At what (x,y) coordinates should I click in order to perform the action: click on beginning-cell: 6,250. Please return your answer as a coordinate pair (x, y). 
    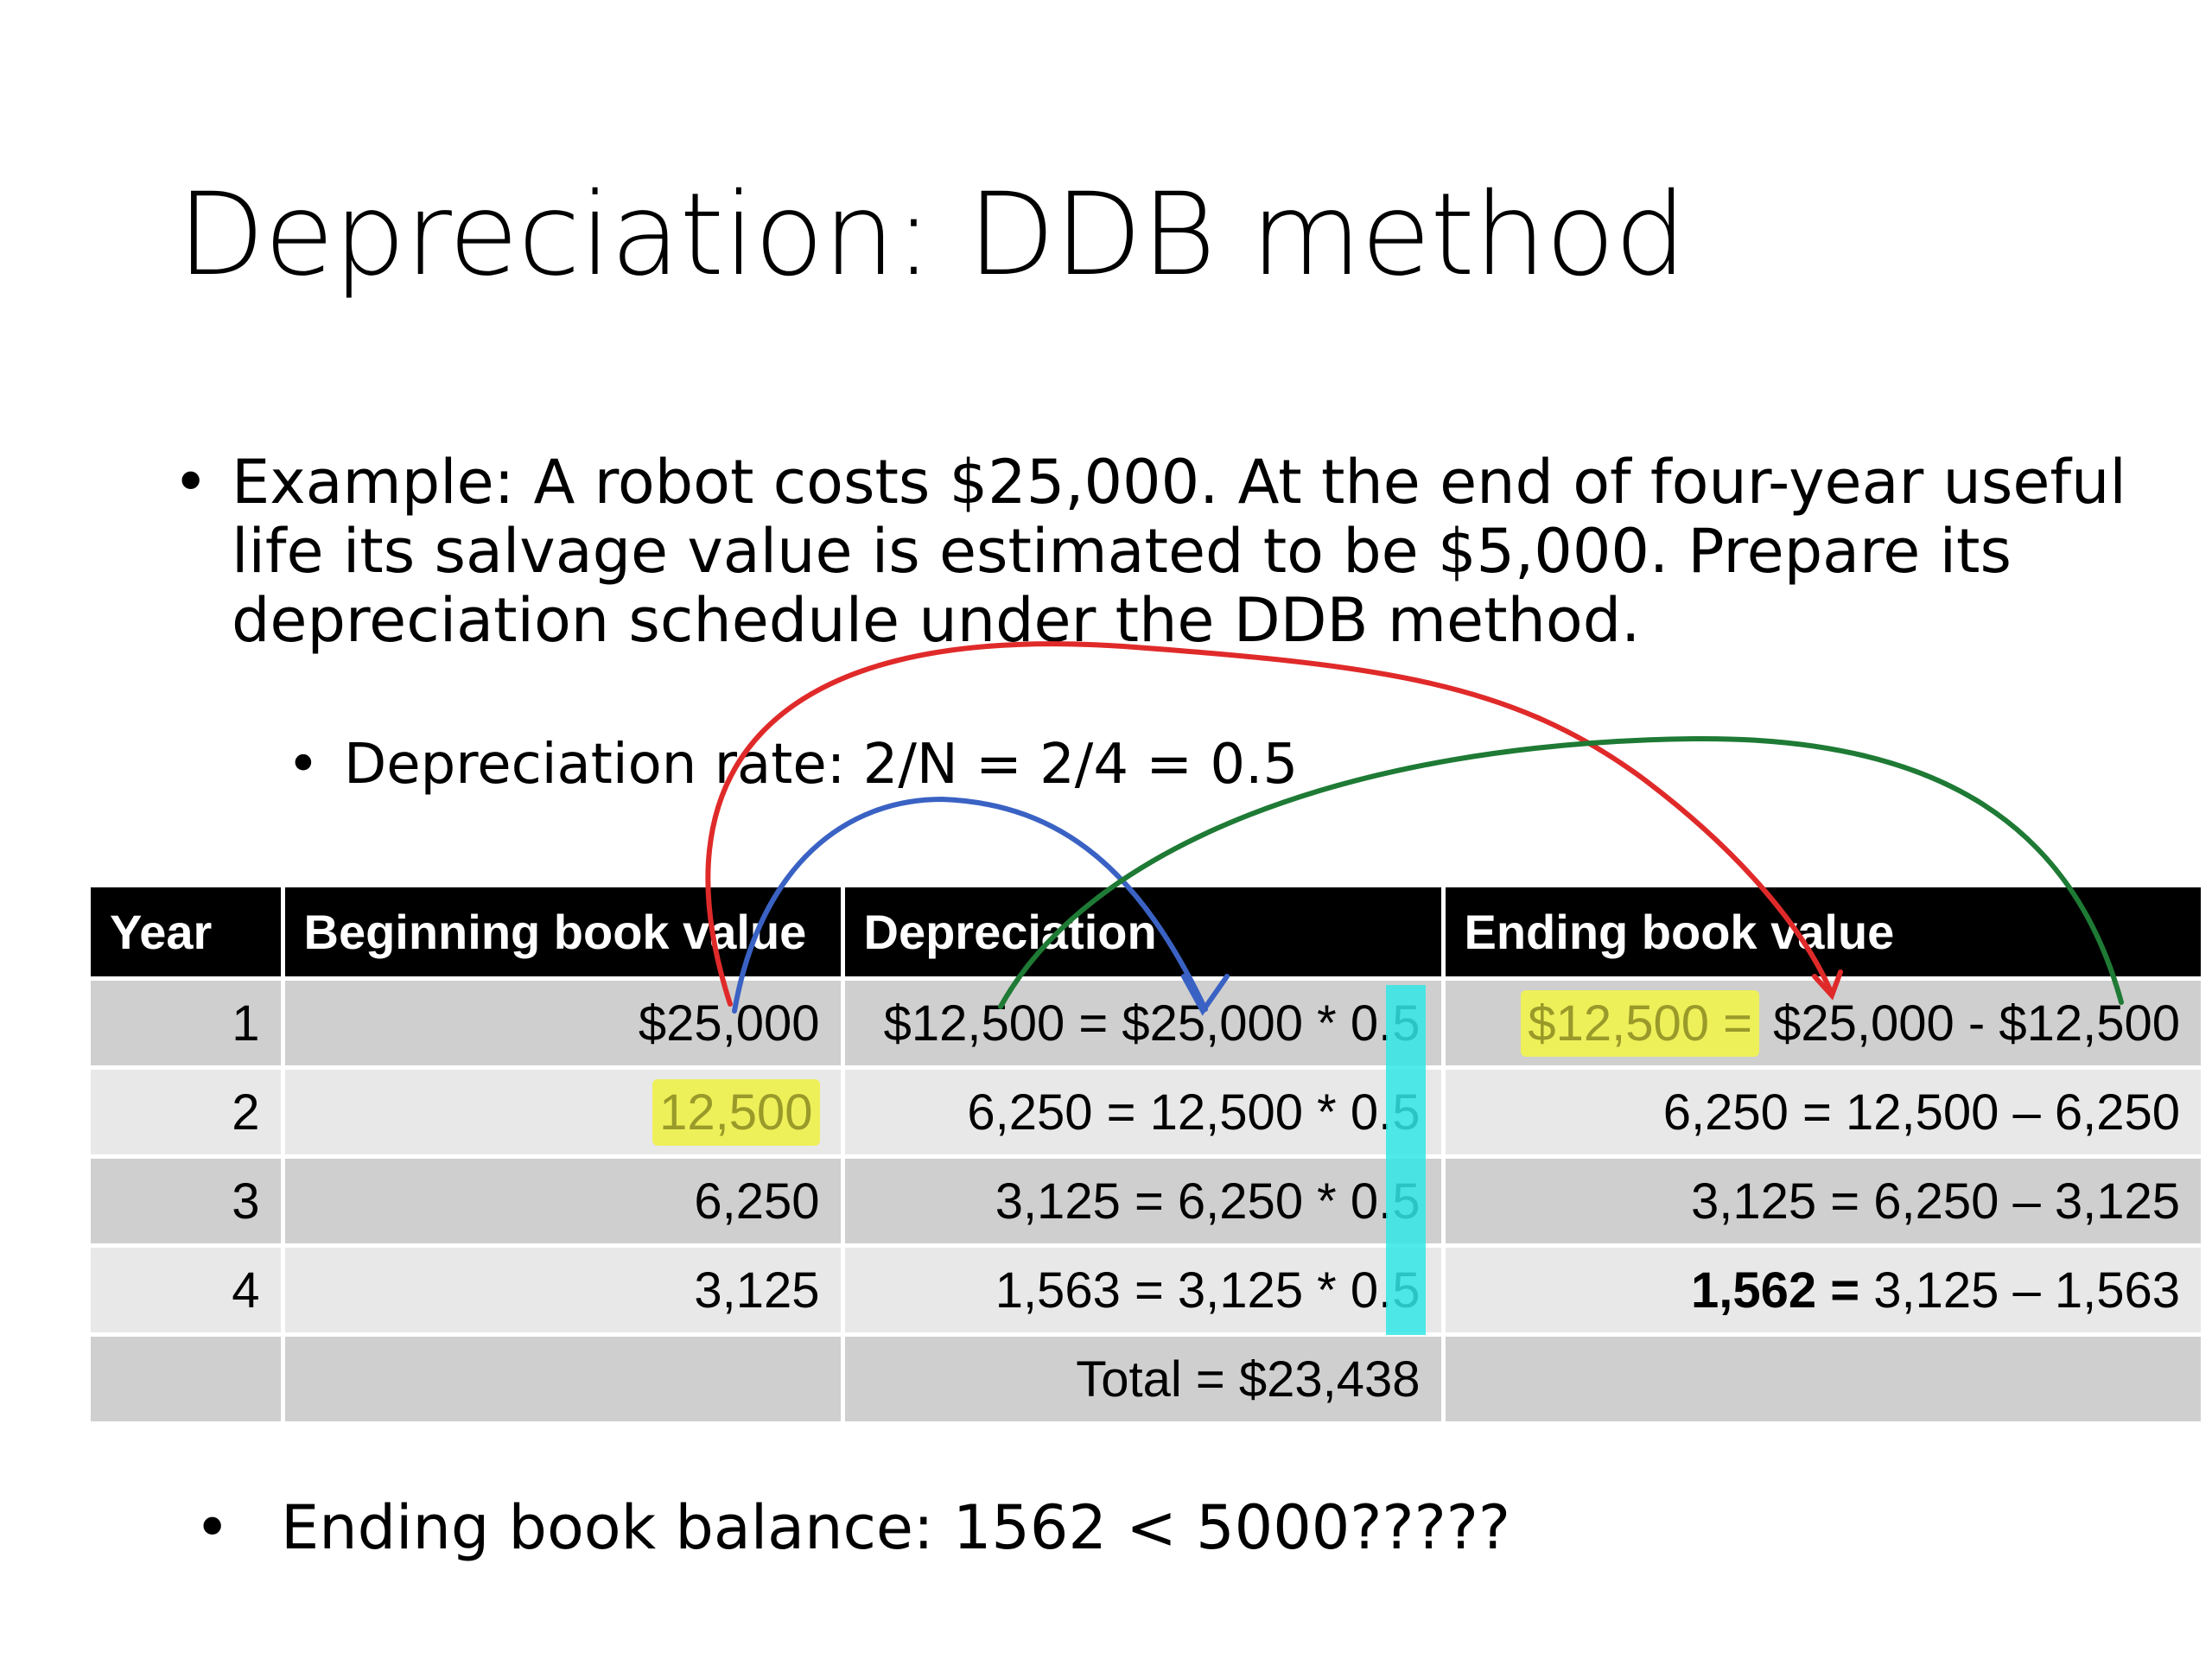
    Looking at the image, I should click on (561, 1200).